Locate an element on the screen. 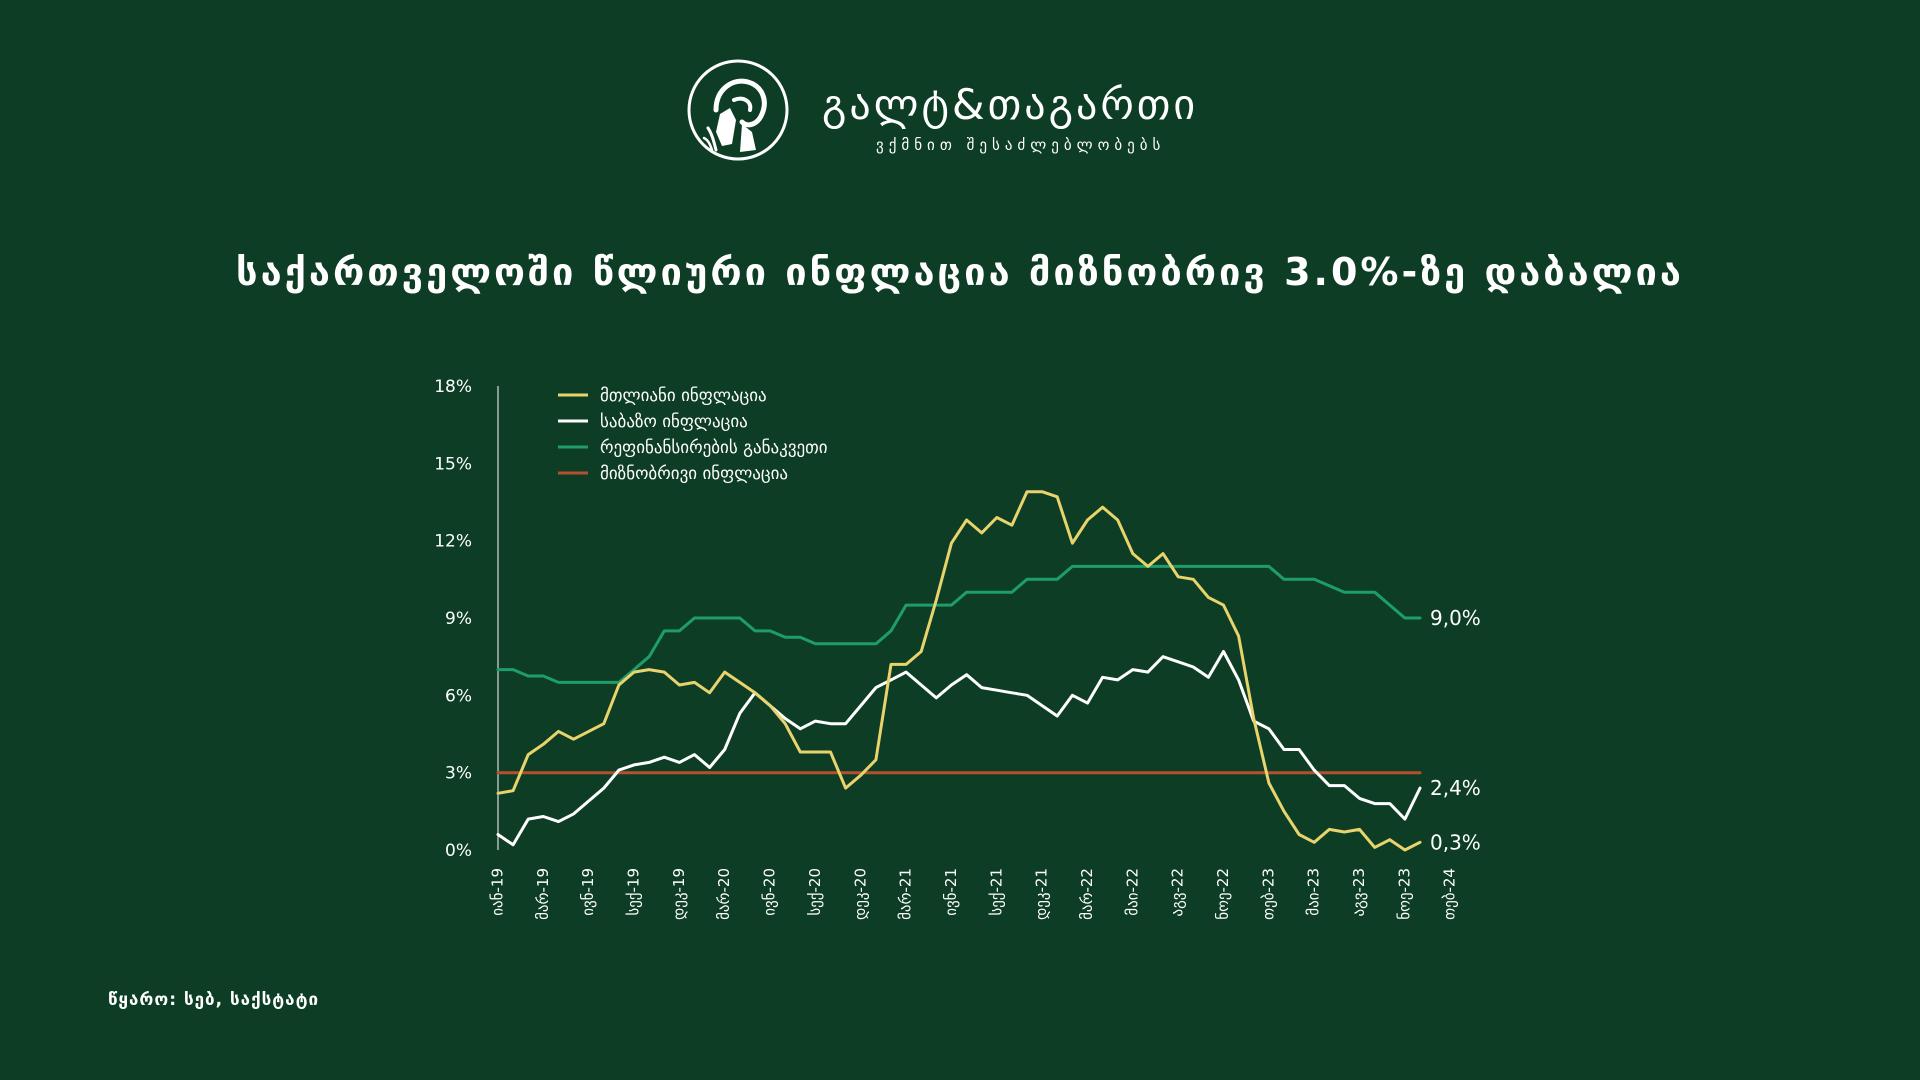 The width and height of the screenshot is (1920, 1080). brand-tagline: ვქმნით შესაძლებლობებს is located at coordinates (1021, 145).